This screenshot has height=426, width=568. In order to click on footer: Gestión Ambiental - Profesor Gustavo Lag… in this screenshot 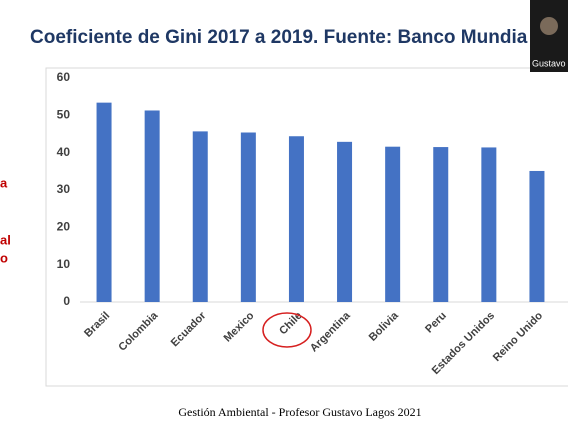, I will do `click(299, 412)`.